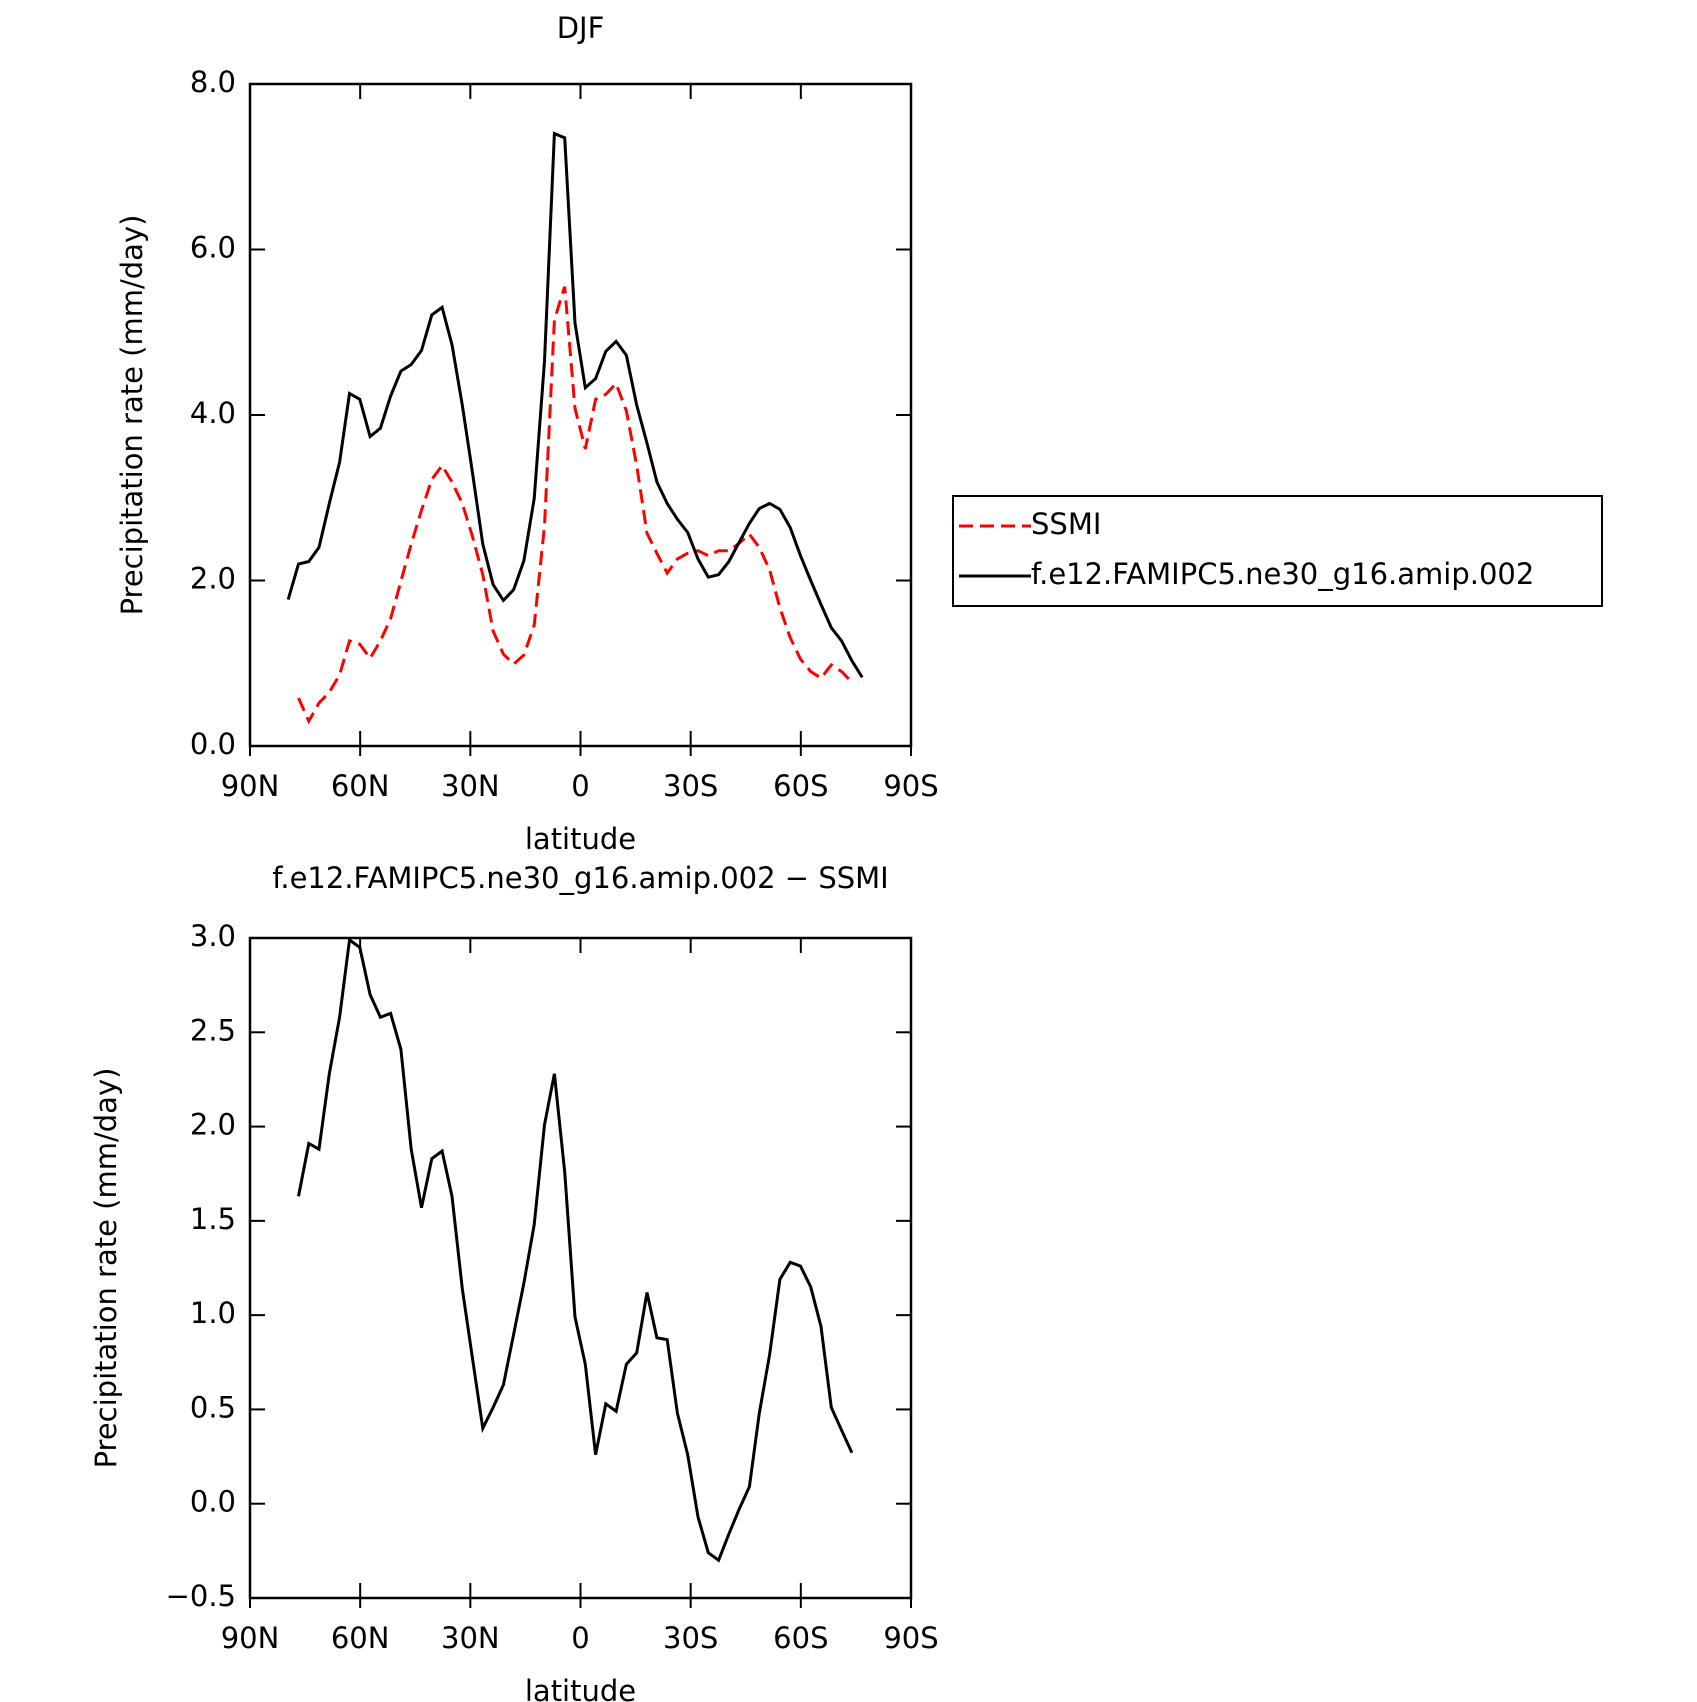 This screenshot has width=1697, height=1702. Describe the element at coordinates (213, 413) in the screenshot. I see `y-tick-label: 4.0` at that location.